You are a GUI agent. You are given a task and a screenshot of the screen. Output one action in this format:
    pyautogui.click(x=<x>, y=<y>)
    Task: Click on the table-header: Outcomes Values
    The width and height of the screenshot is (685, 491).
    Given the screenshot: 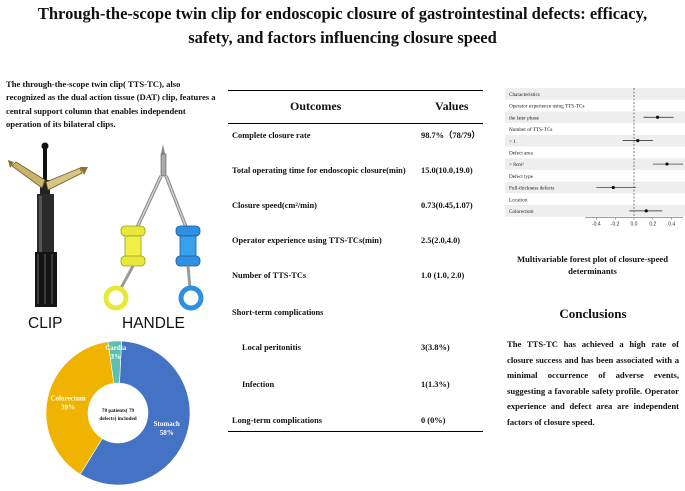 What is the action you would take?
    pyautogui.click(x=355, y=107)
    